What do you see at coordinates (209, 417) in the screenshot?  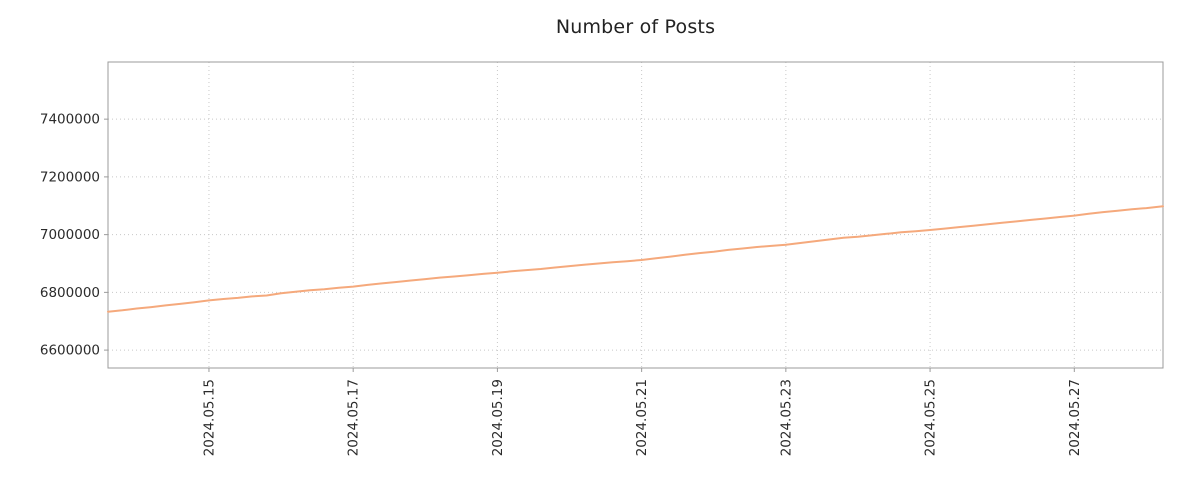 I see `x-tick-label: 2024.05.15` at bounding box center [209, 417].